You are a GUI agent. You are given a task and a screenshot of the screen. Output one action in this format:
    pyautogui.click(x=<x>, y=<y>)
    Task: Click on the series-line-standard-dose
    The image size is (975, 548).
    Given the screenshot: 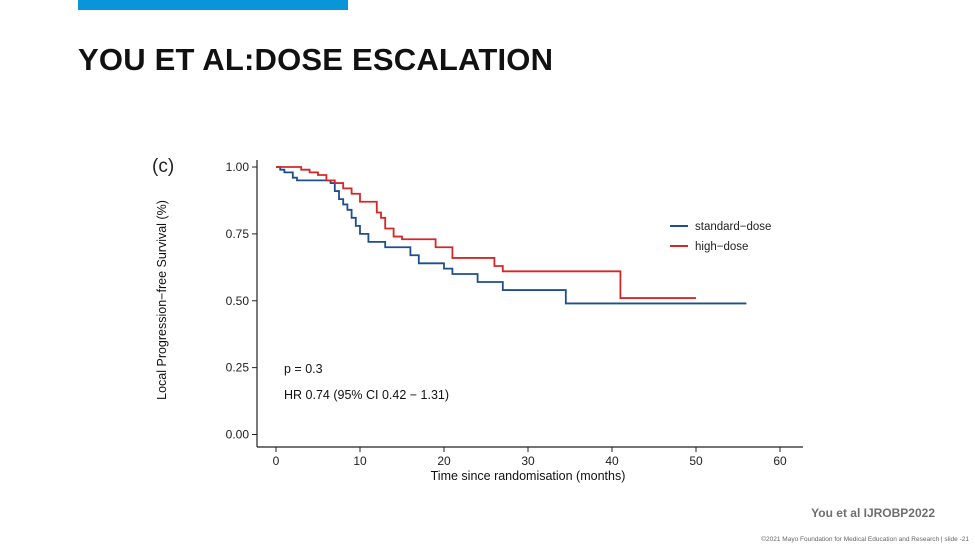 What is the action you would take?
    pyautogui.click(x=511, y=235)
    